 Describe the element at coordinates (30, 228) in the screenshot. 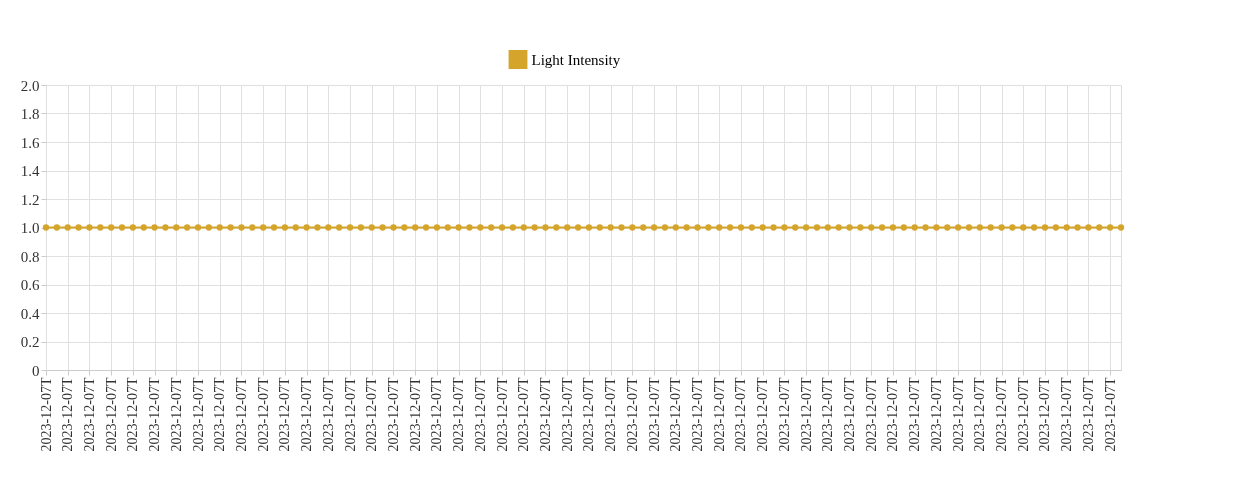

I see `y-tick-label: 1.0` at that location.